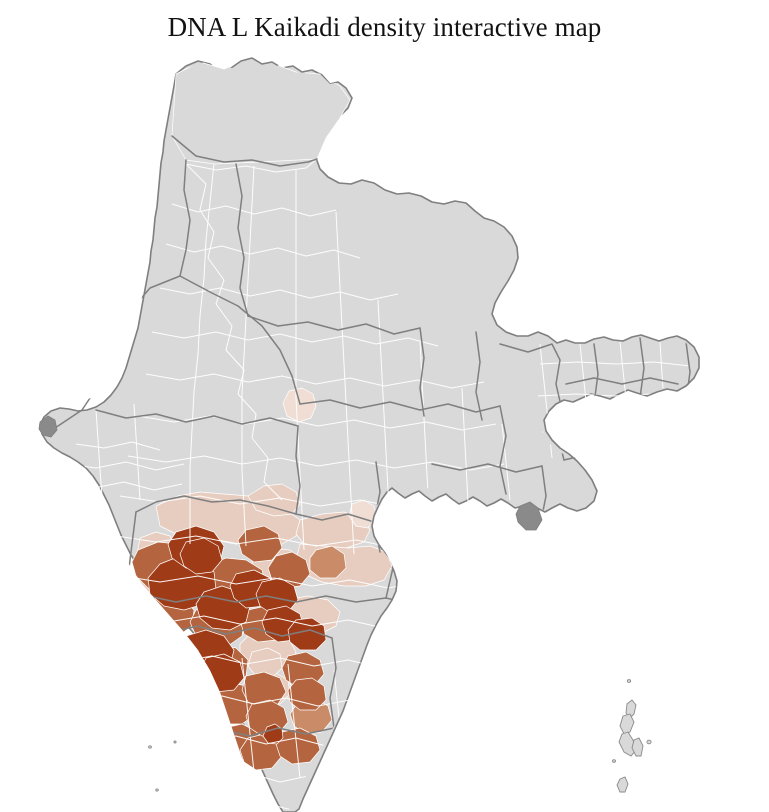  What do you see at coordinates (384, 27) in the screenshot?
I see `page-title: DNA L Kaikadi density interactive map` at bounding box center [384, 27].